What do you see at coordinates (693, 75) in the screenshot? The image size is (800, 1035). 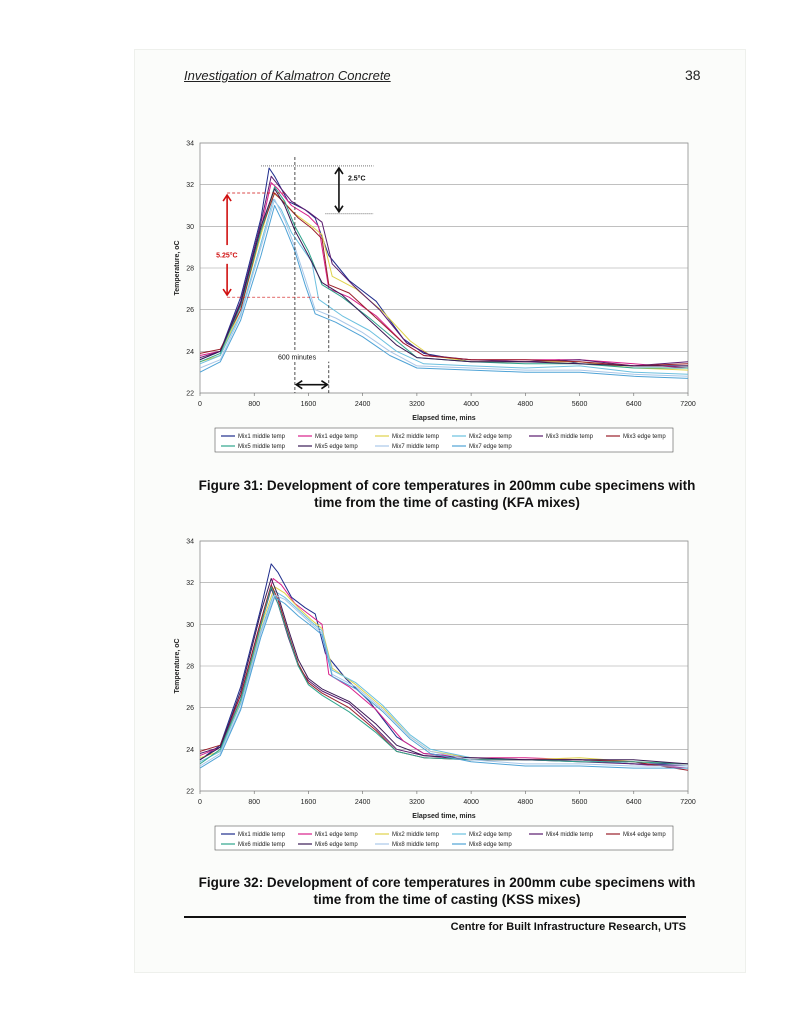 I see `page-number: 38` at bounding box center [693, 75].